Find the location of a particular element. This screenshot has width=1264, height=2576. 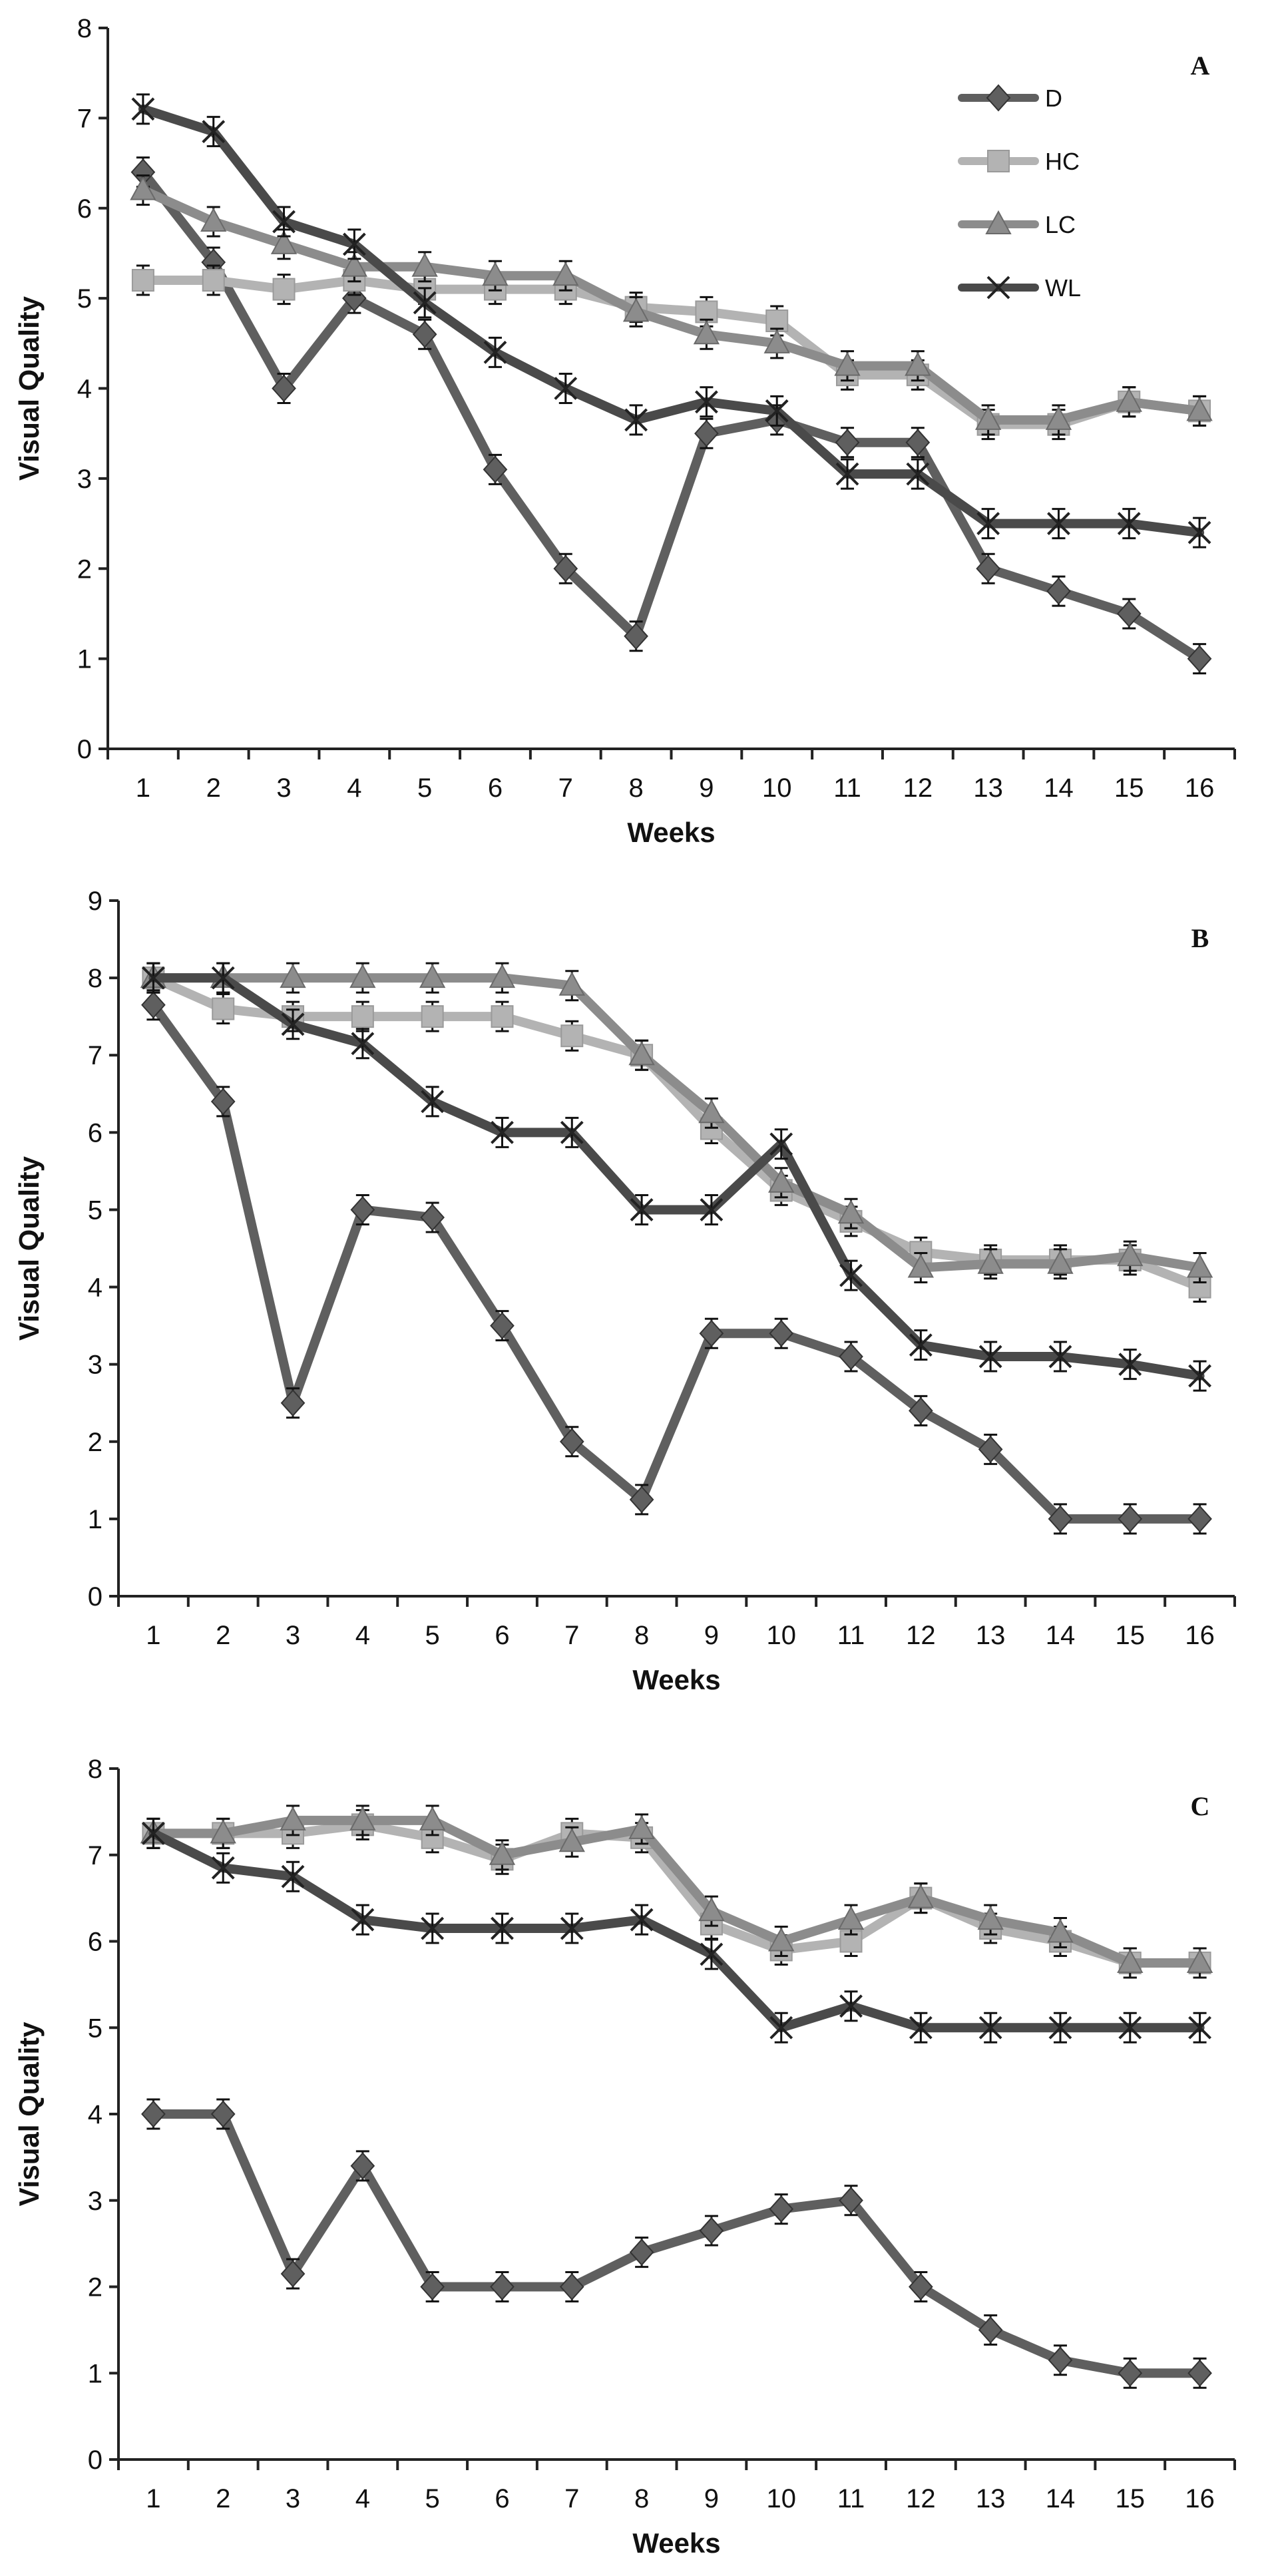

x-tick-label: 13 is located at coordinates (991, 1635).